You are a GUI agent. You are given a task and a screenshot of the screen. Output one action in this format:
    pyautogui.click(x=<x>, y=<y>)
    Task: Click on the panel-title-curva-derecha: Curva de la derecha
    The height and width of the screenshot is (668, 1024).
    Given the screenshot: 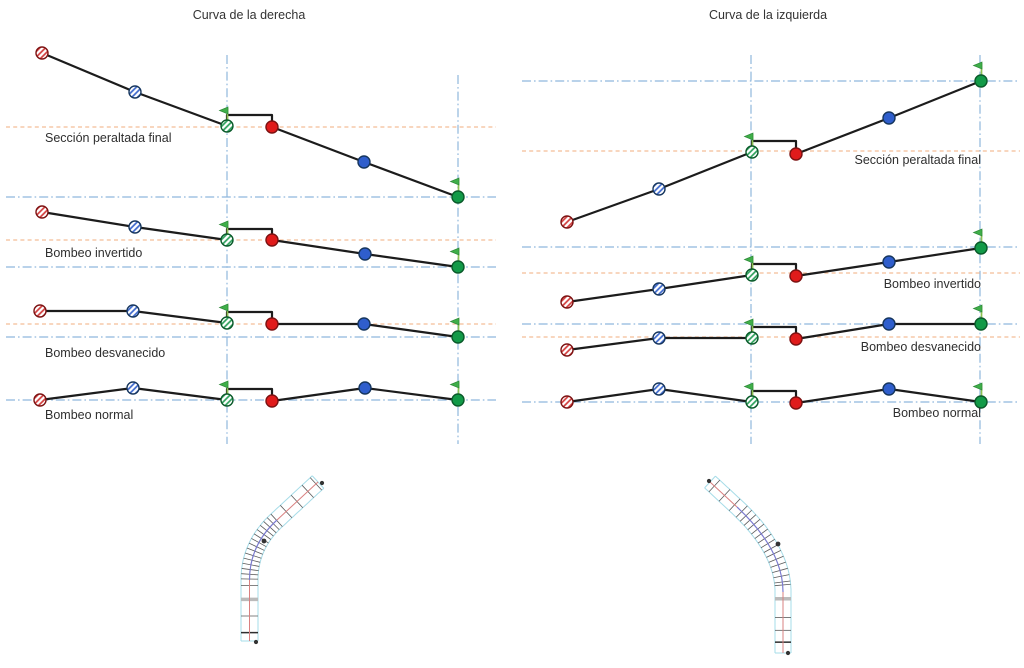 What is the action you would take?
    pyautogui.click(x=249, y=15)
    